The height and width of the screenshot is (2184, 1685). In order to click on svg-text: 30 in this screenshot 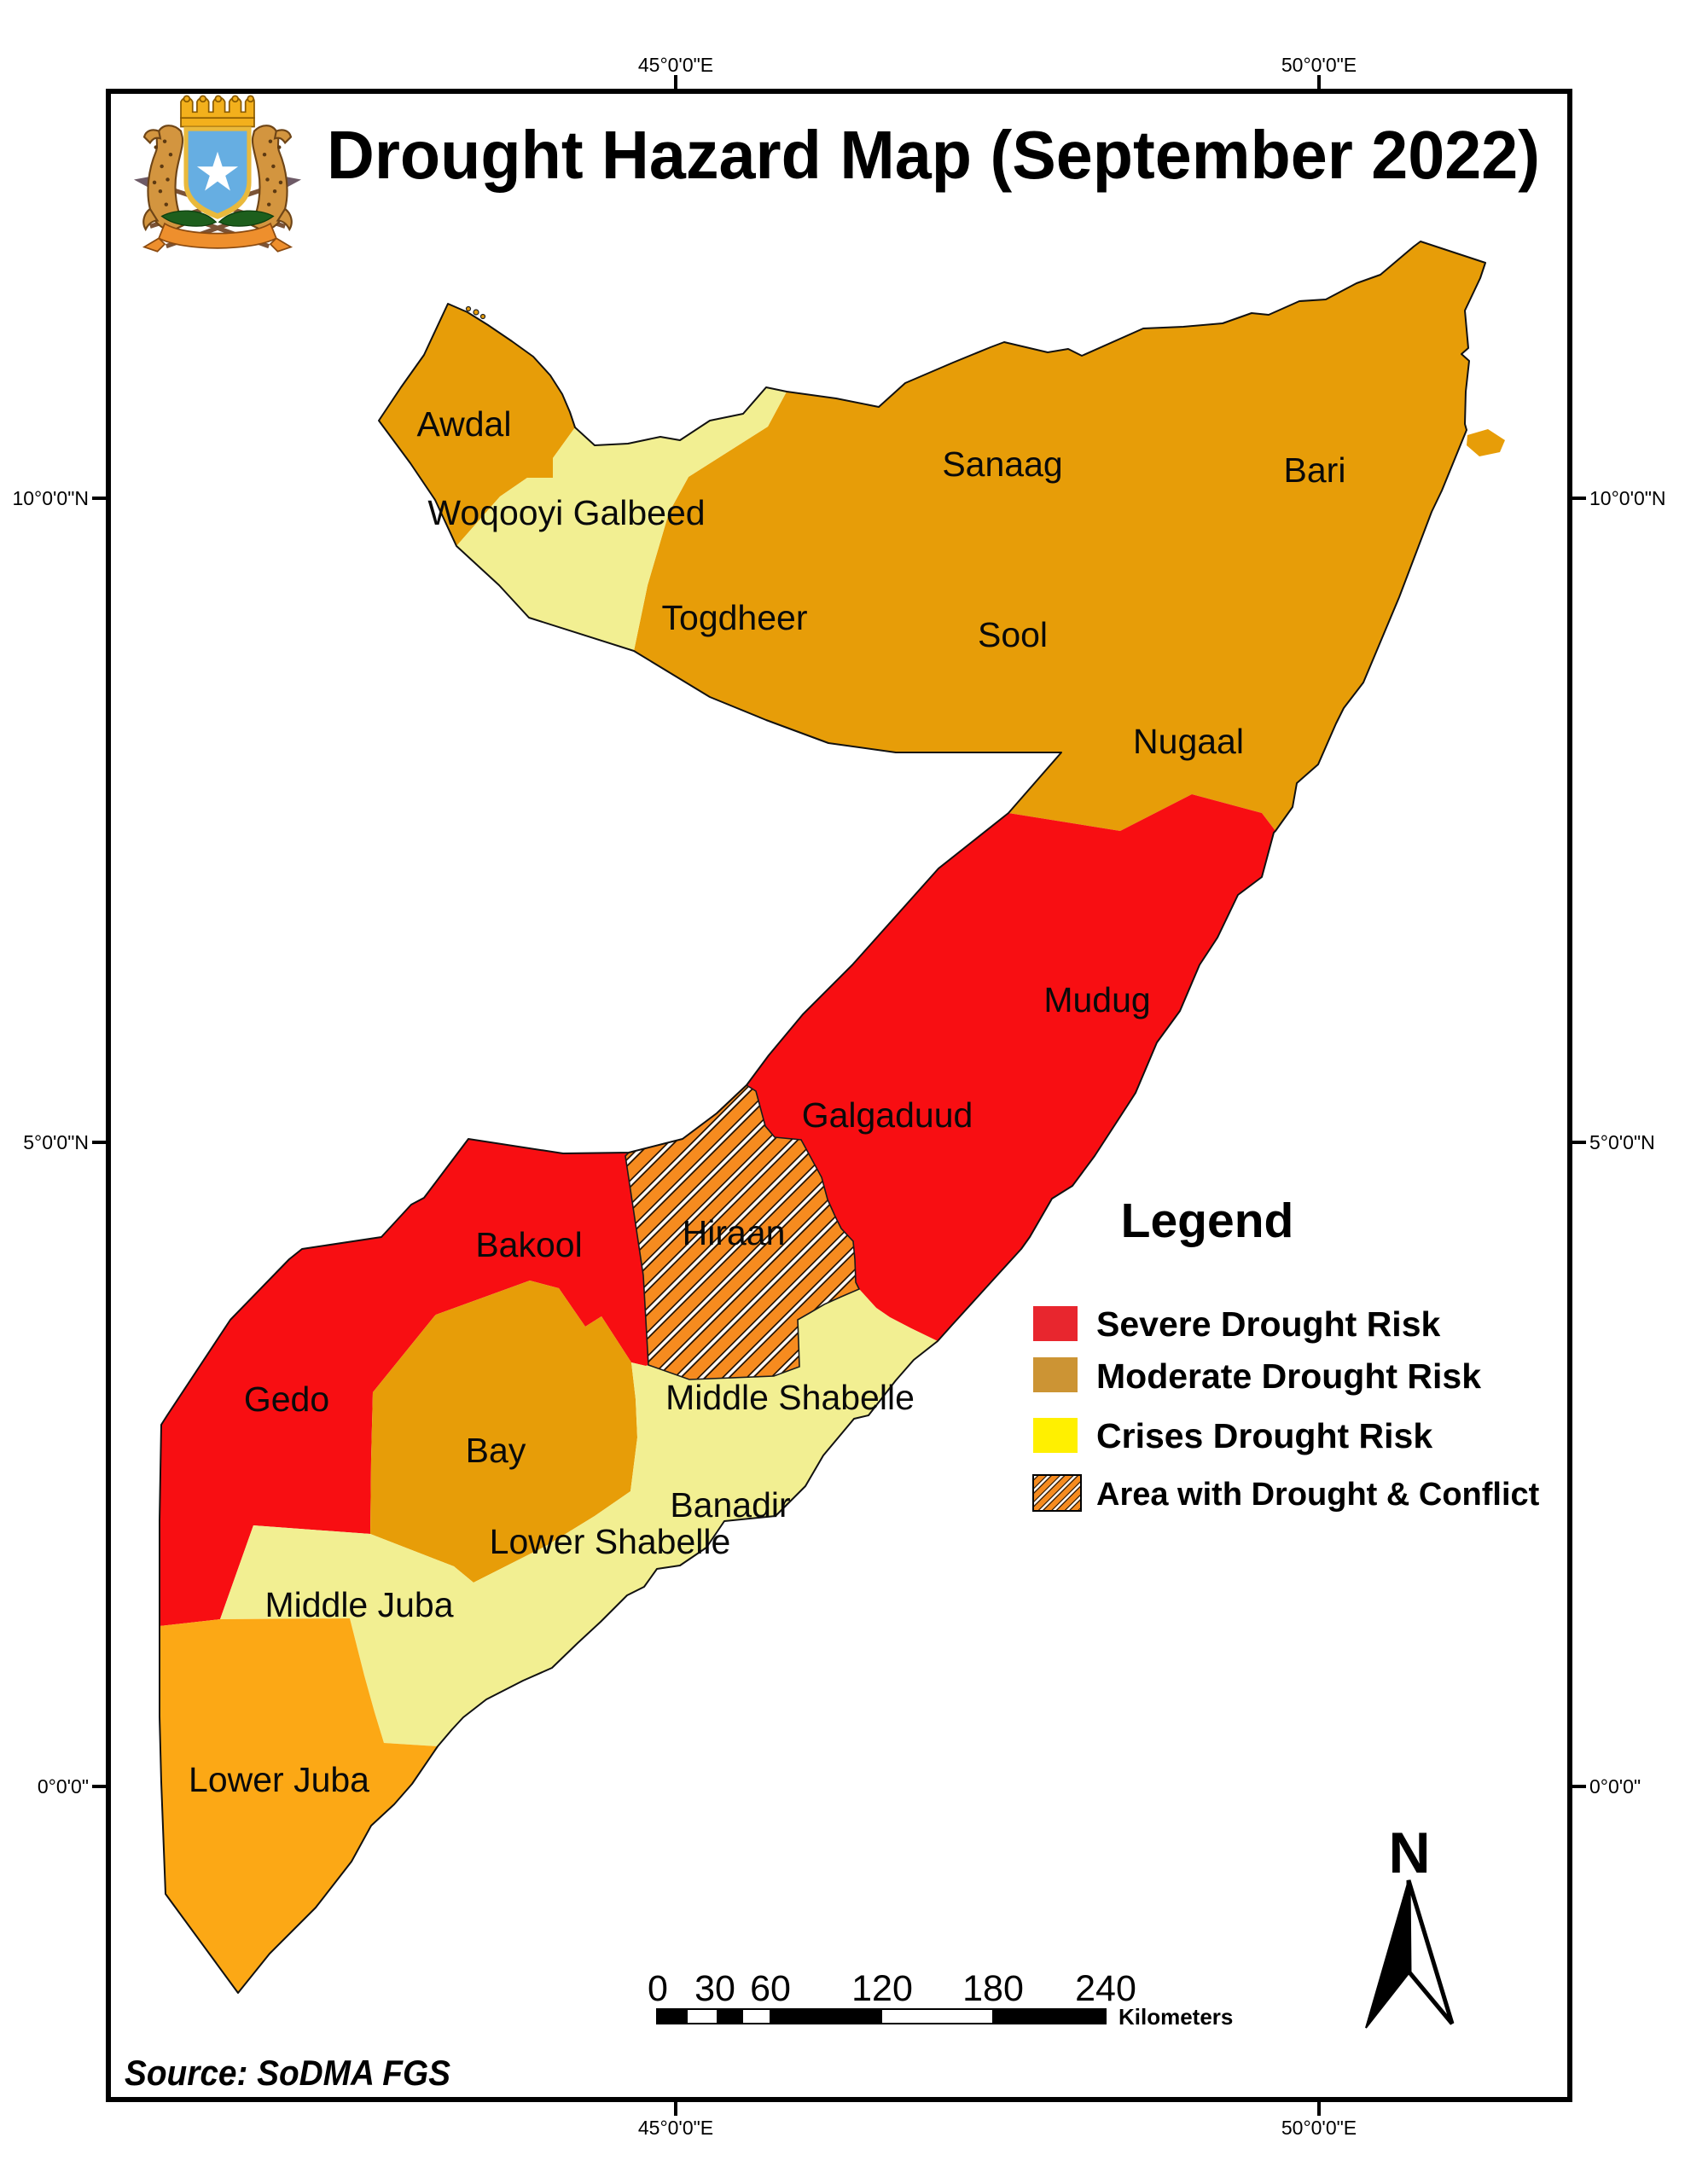, I will do `click(714, 1988)`.